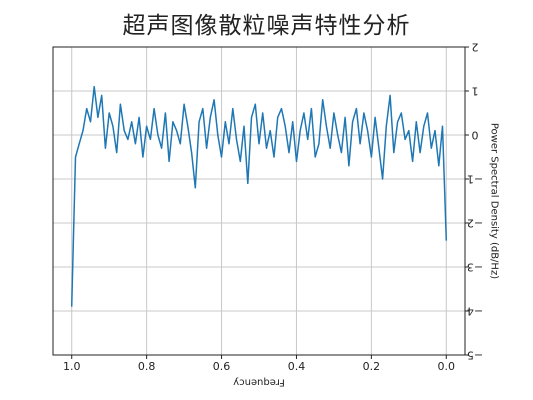 The image size is (533, 400). Describe the element at coordinates (447, 366) in the screenshot. I see `x-tick-label: 0.0` at that location.